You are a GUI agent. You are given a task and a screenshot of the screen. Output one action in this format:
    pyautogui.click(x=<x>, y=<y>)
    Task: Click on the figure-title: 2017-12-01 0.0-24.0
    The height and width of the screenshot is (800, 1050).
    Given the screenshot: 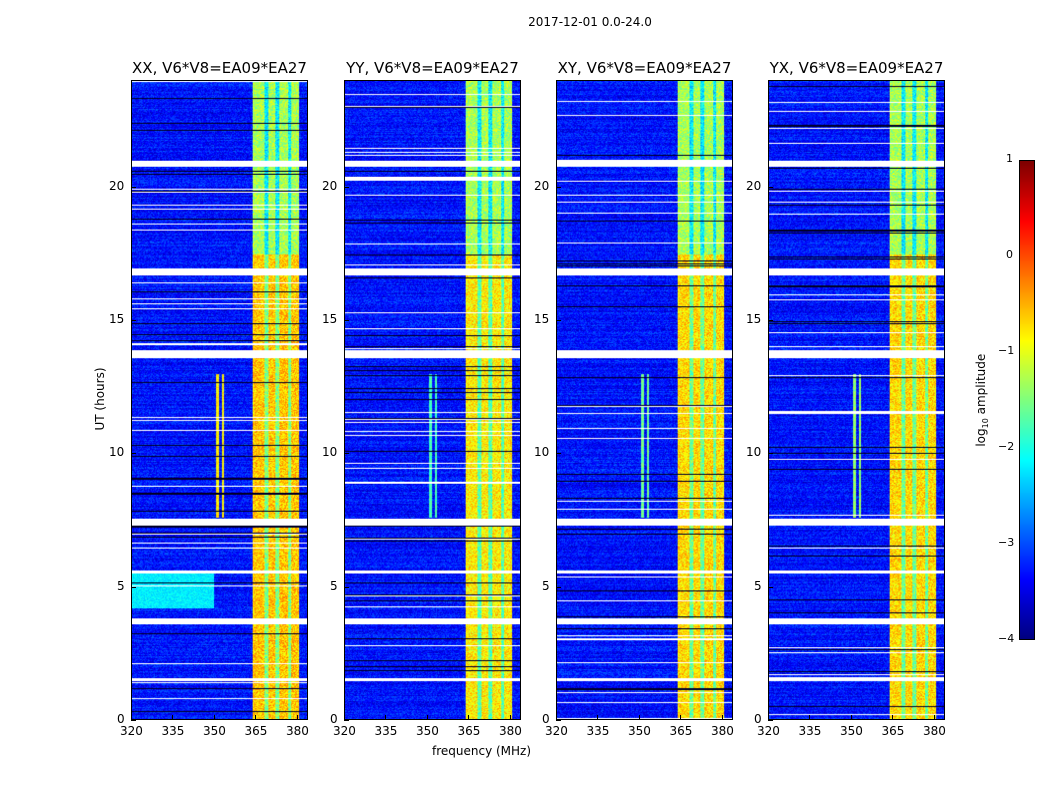 What is the action you would take?
    pyautogui.click(x=590, y=22)
    